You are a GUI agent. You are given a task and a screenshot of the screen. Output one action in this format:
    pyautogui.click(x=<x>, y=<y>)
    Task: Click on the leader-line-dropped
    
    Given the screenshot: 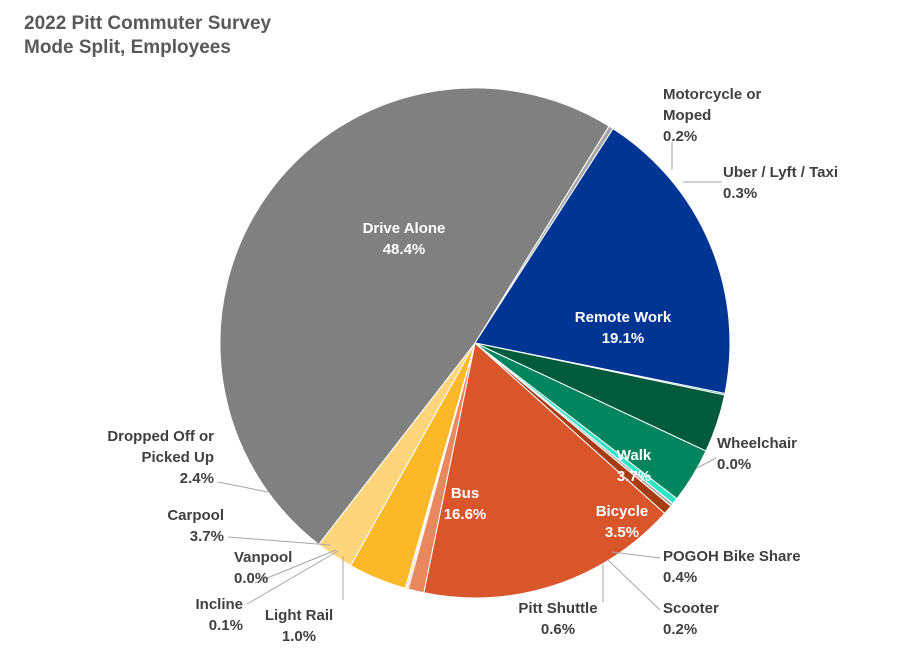 What is the action you would take?
    pyautogui.click(x=243, y=487)
    